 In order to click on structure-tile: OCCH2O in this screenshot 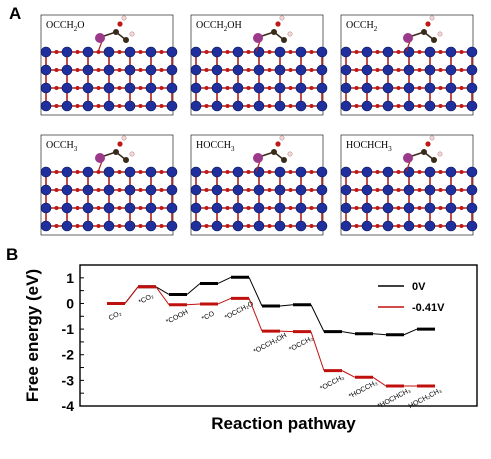, I will do `click(109, 65)`.